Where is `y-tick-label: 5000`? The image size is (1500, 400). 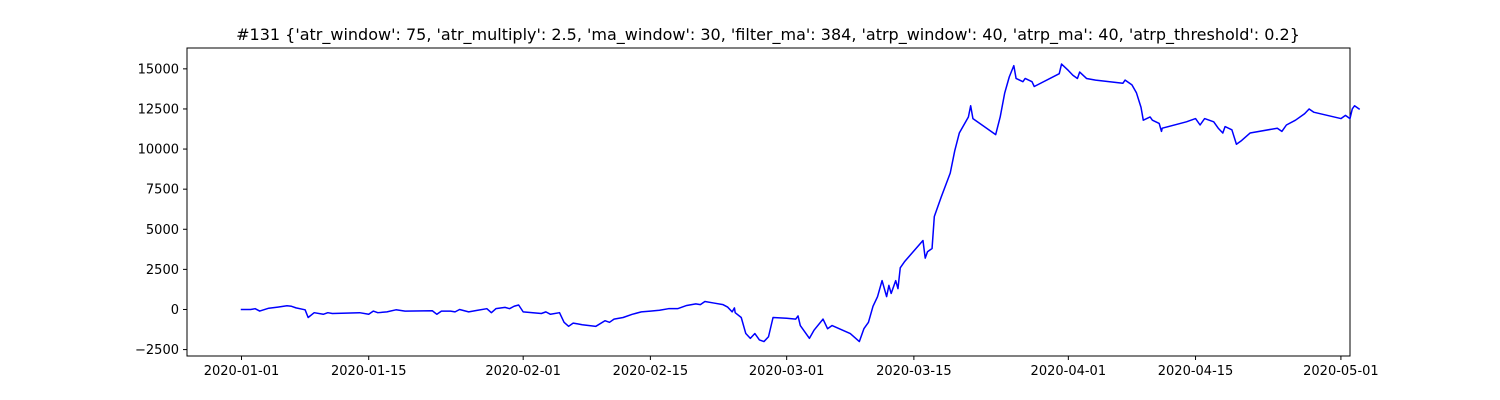
y-tick-label: 5000 is located at coordinates (162, 230).